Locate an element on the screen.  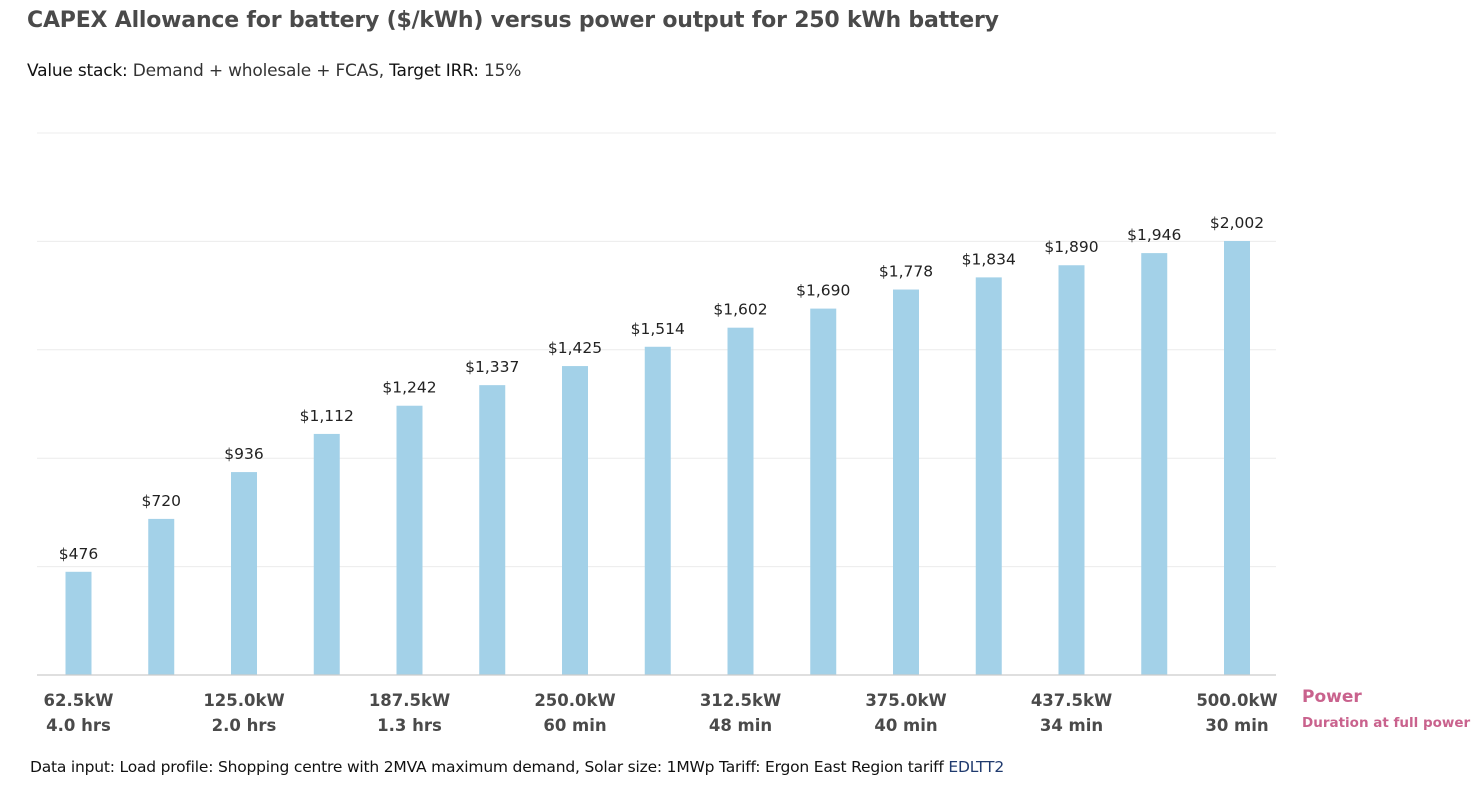
subtitle-target-irr-label: Target IRR: is located at coordinates (434, 71).